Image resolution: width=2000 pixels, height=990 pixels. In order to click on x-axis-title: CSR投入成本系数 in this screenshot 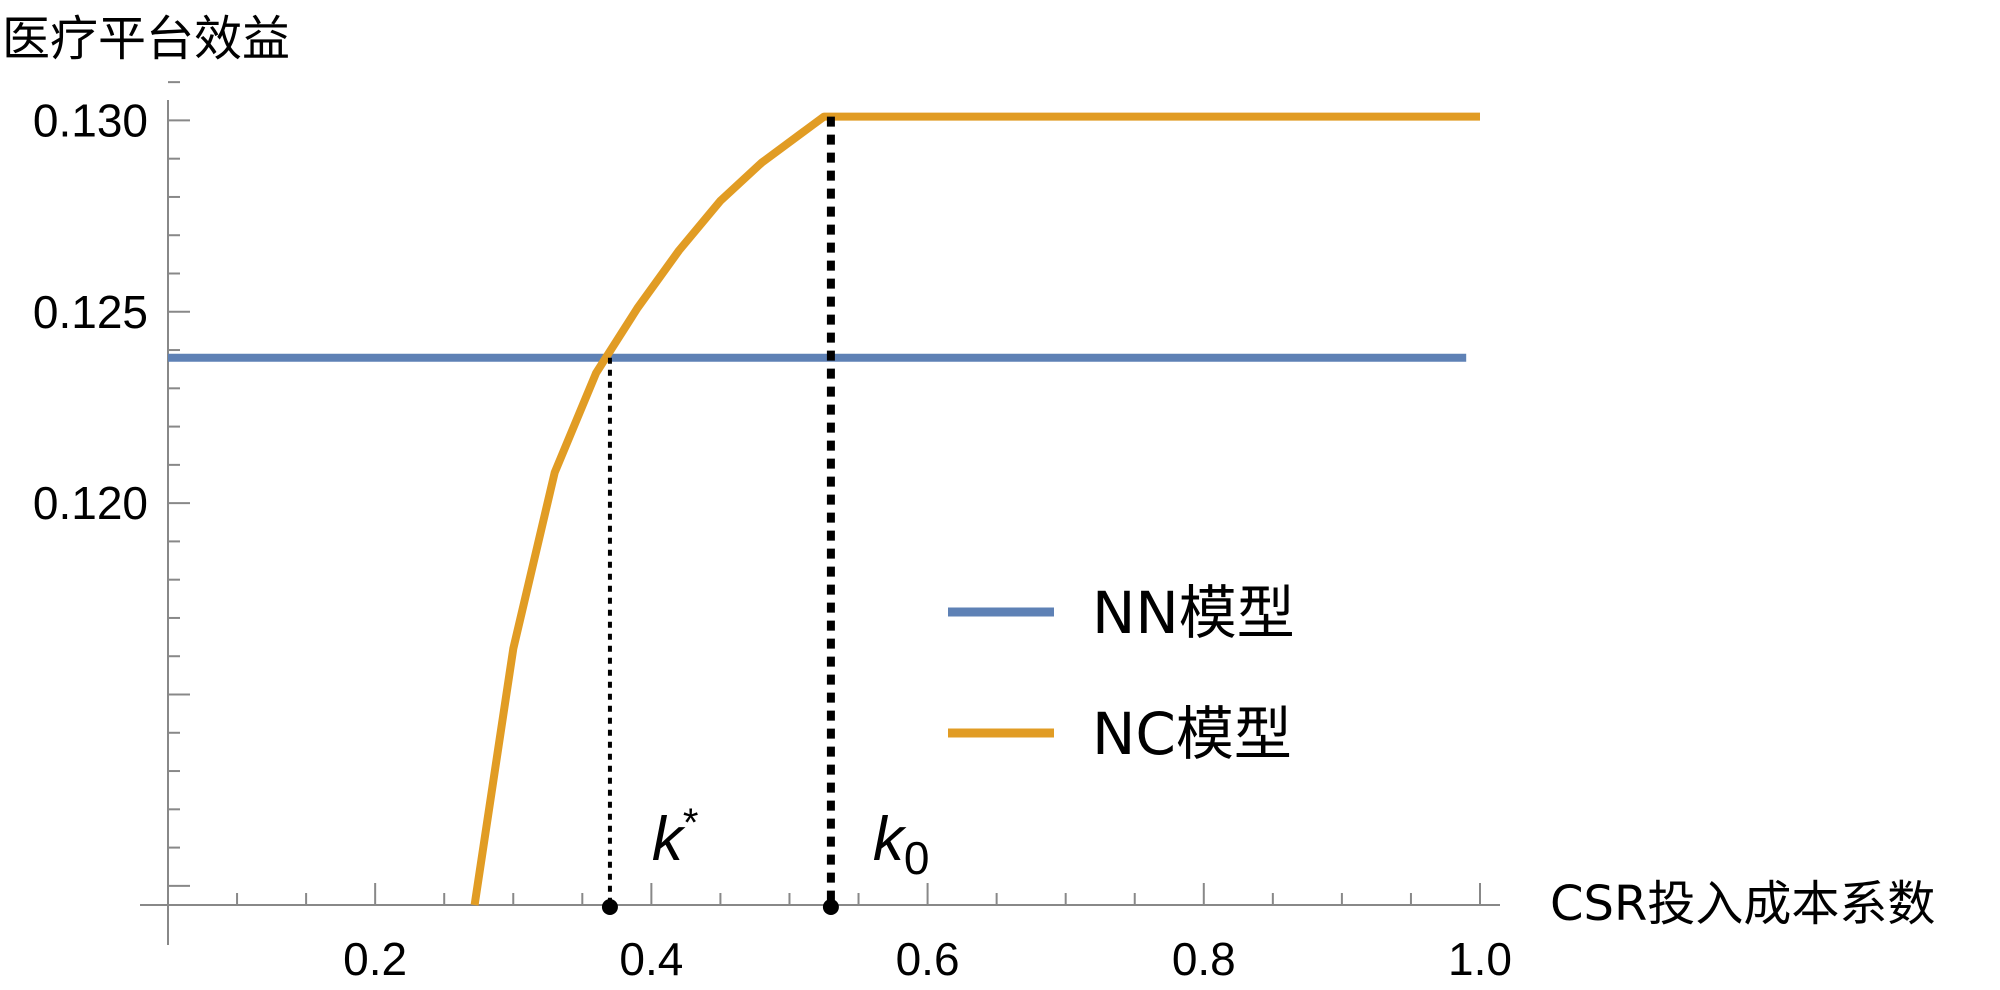, I will do `click(1742, 904)`.